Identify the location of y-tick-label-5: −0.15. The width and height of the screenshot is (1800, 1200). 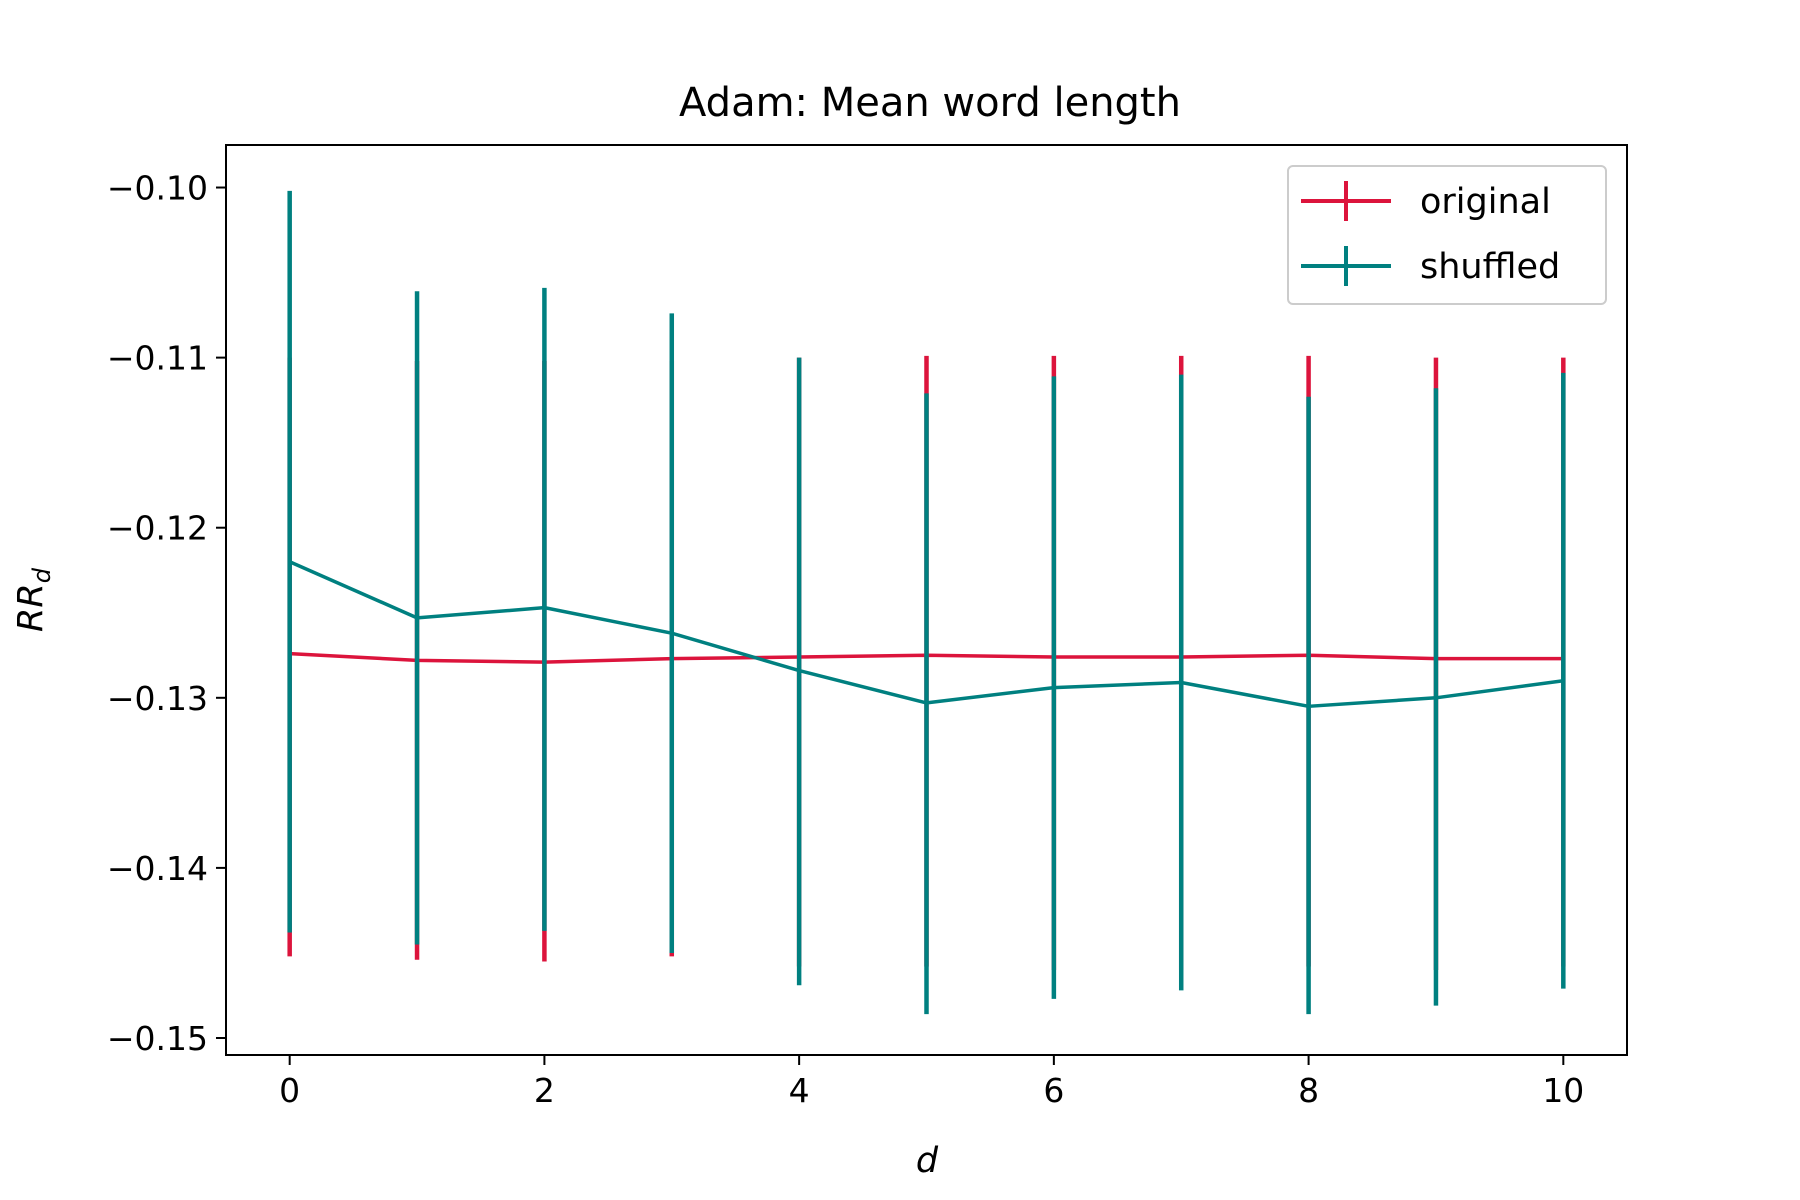
(157, 1038).